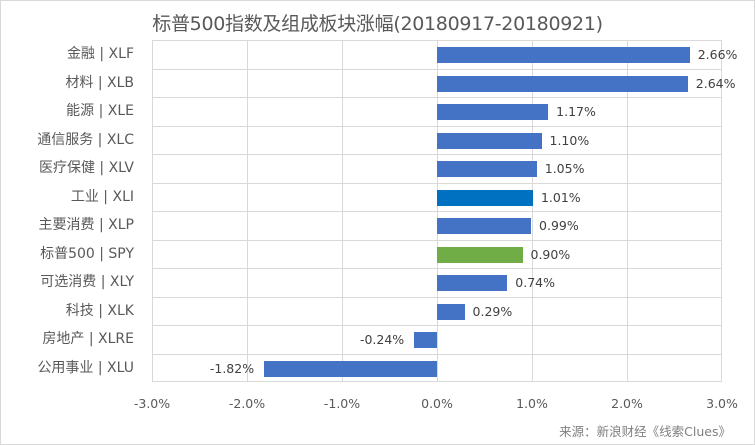  What do you see at coordinates (86, 168) in the screenshot?
I see `category-label: 医疗保健 | XLV` at bounding box center [86, 168].